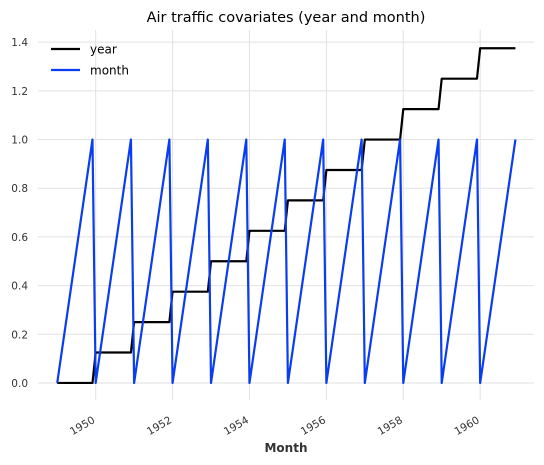 The width and height of the screenshot is (544, 465). I want to click on legend-label-year: year, so click(103, 50).